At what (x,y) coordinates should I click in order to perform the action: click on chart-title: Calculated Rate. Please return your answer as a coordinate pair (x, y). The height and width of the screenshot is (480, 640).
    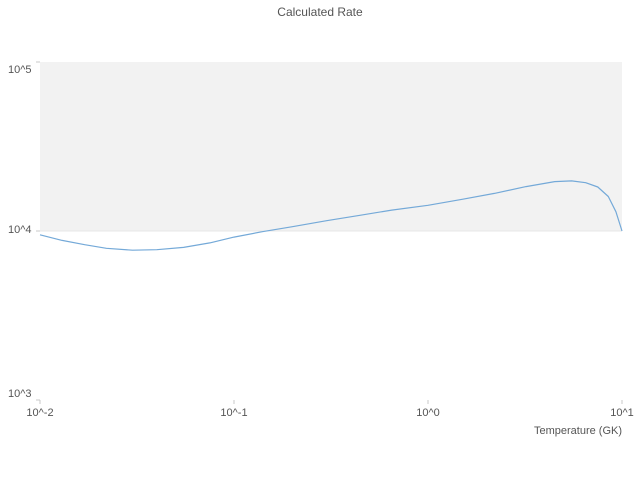
    Looking at the image, I should click on (320, 12).